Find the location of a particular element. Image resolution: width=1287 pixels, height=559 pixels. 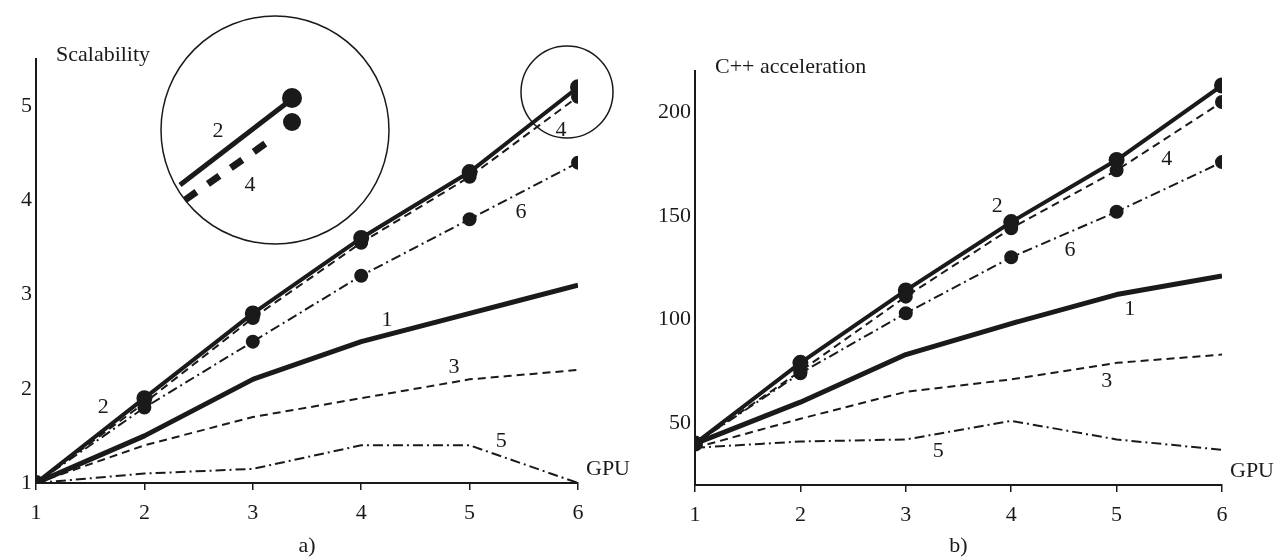

y-tick-label: 4 is located at coordinates (26, 199).